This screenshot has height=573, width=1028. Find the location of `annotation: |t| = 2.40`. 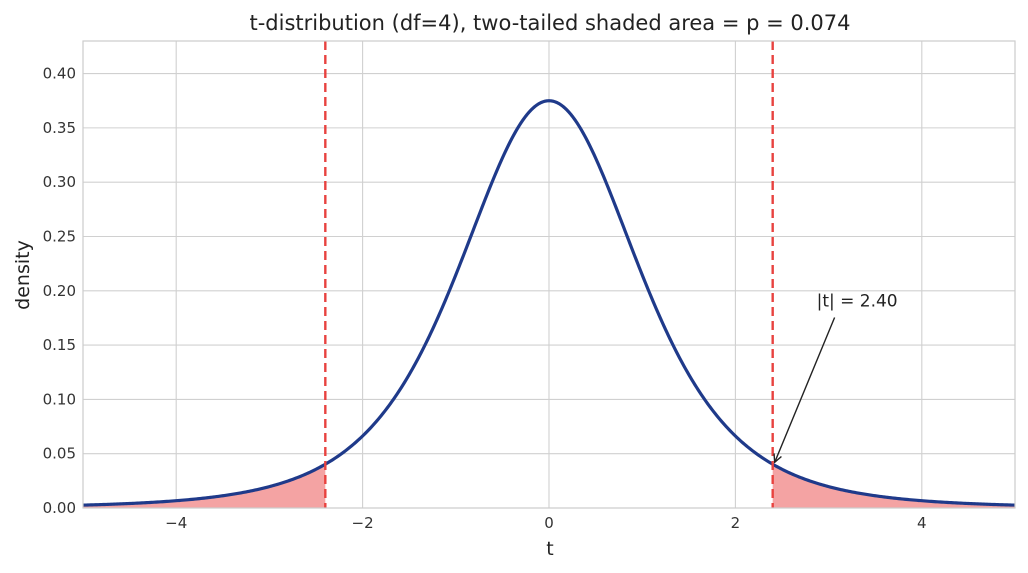

annotation: |t| = 2.40 is located at coordinates (836, 377).